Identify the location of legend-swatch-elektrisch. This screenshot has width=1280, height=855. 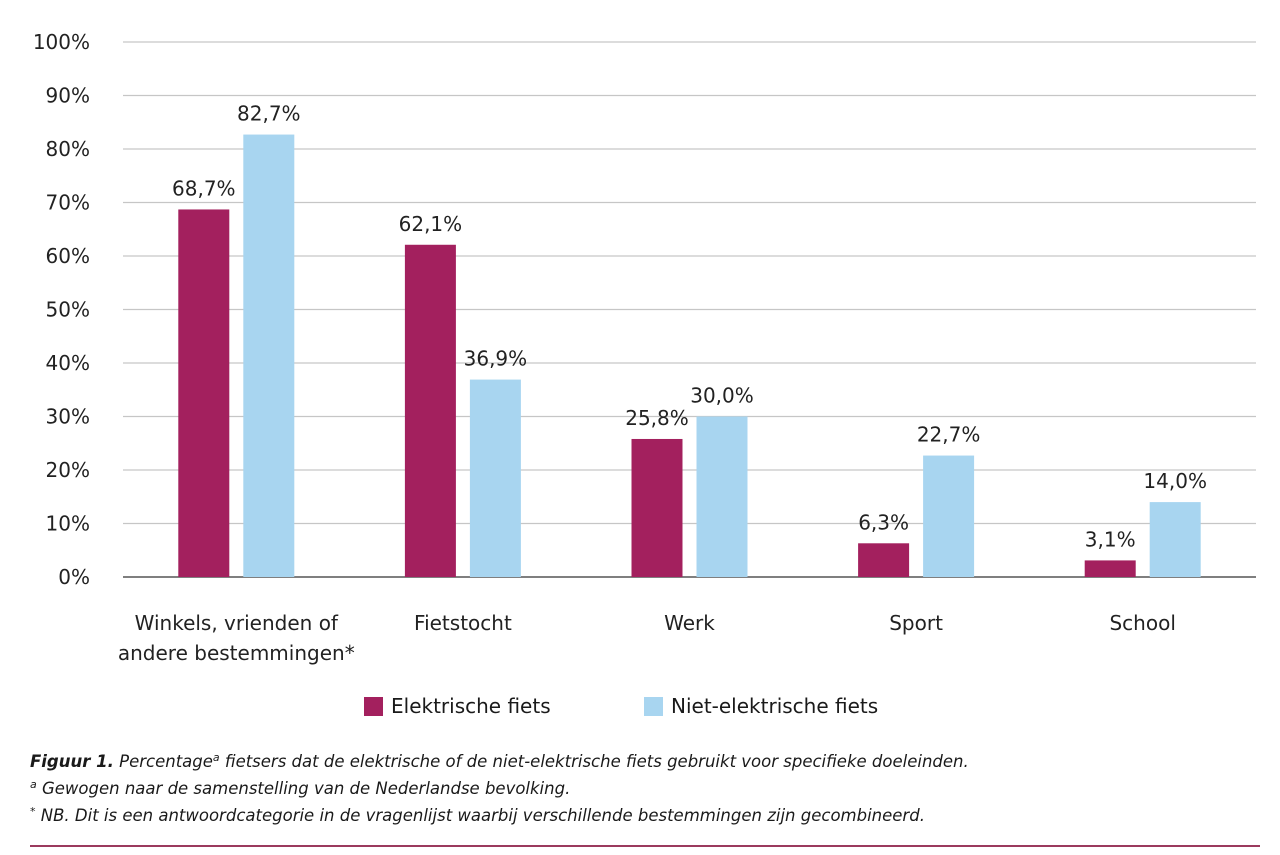
(373, 706).